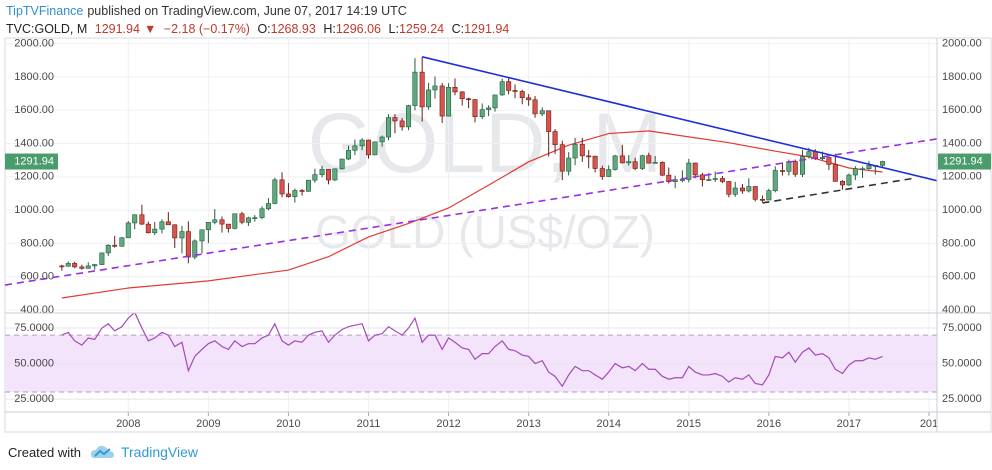  I want to click on trend-line, so click(679, 119).